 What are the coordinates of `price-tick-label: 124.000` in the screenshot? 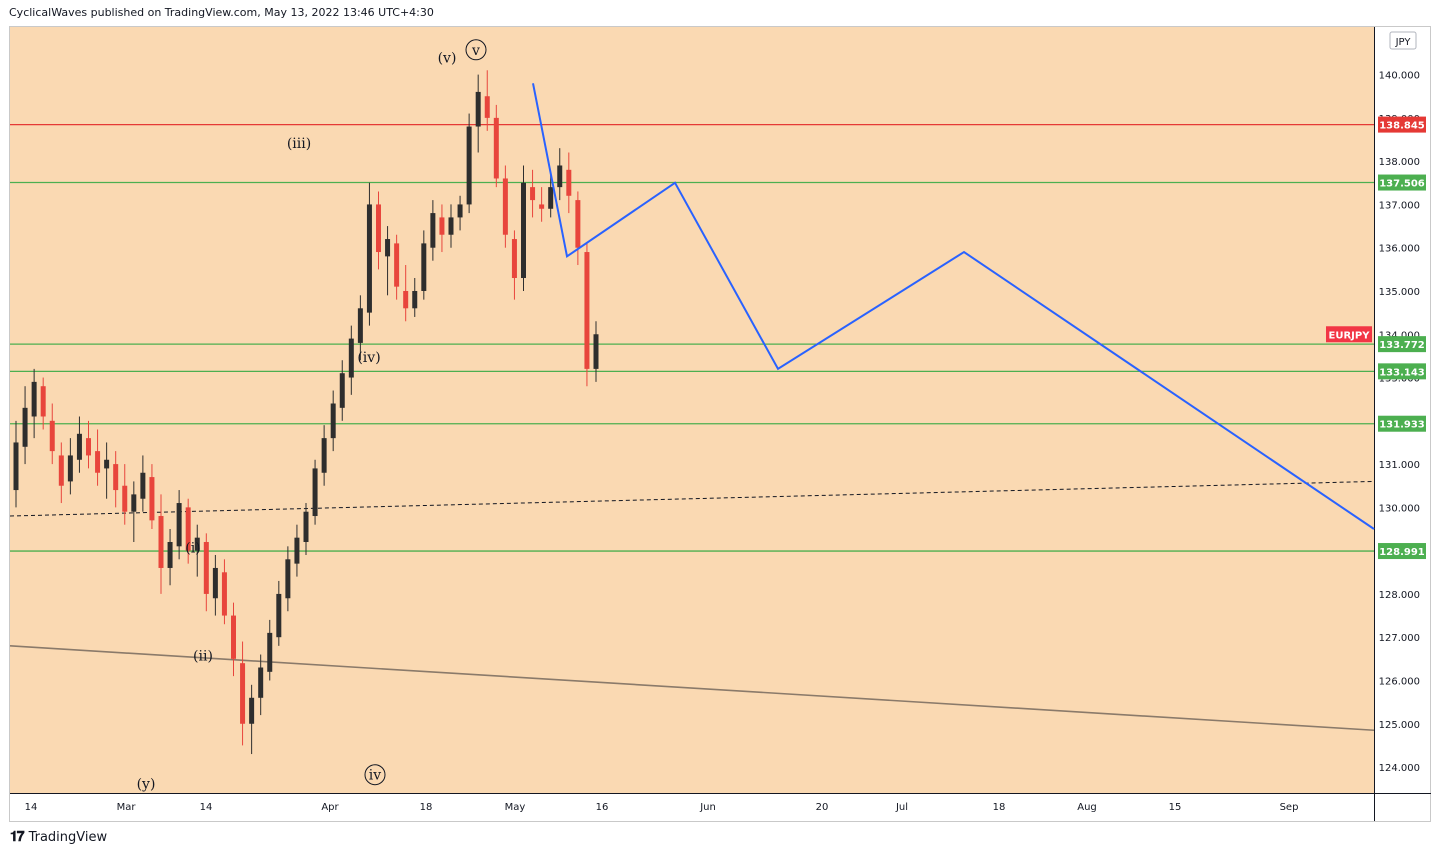 It's located at (1399, 768).